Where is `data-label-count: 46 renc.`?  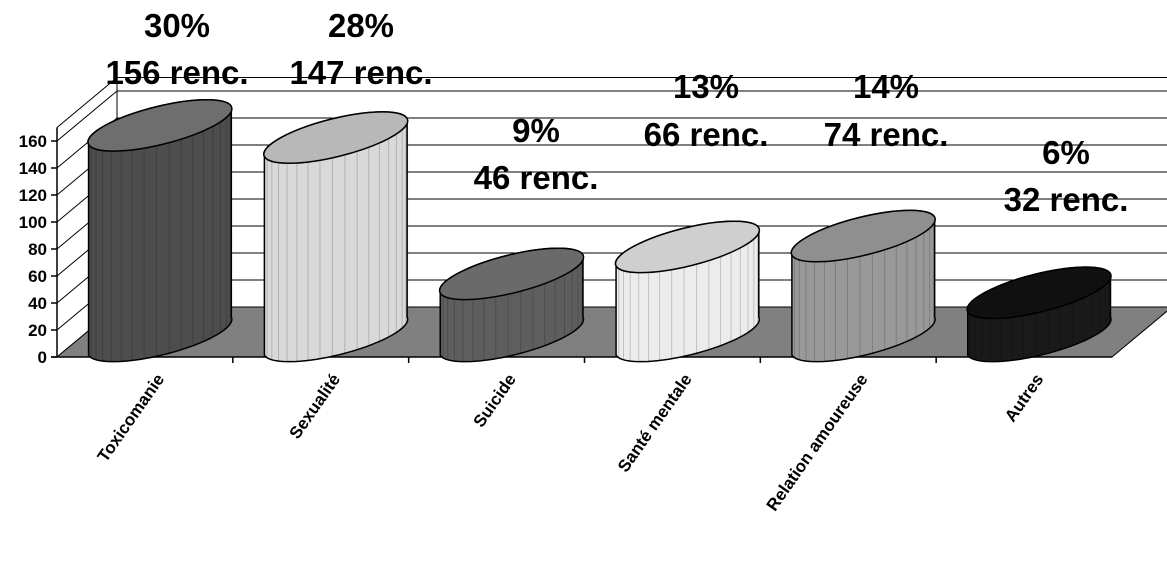
data-label-count: 46 renc. is located at coordinates (536, 177).